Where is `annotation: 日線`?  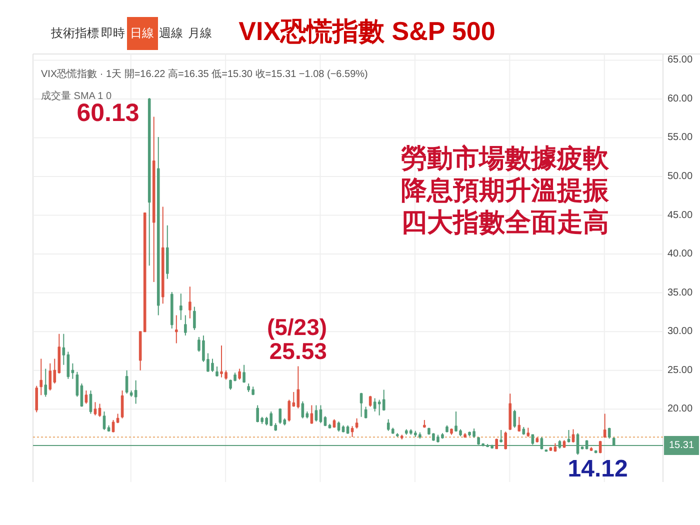 annotation: 日線 is located at coordinates (142, 33).